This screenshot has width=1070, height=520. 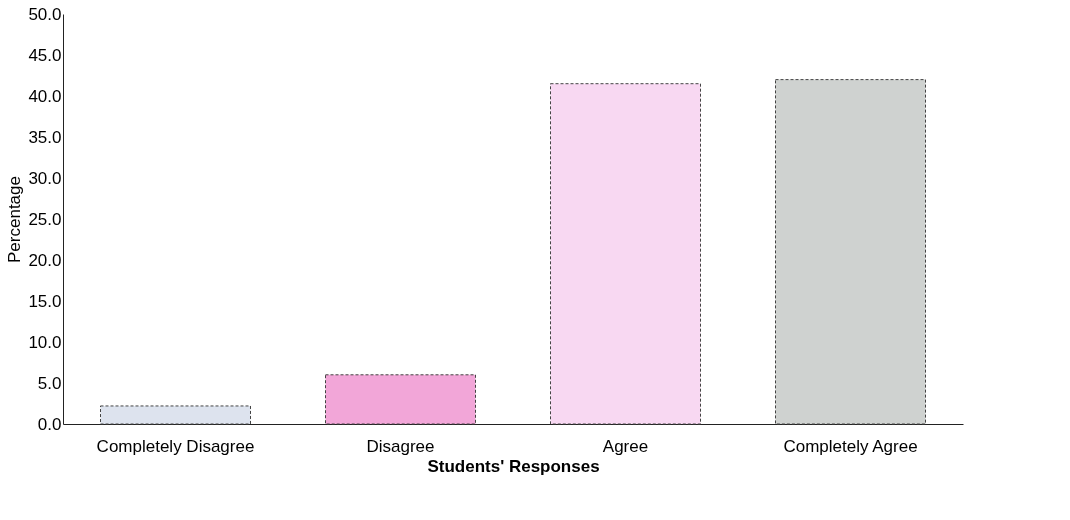 I want to click on y-tick-label: 45.0, so click(x=45, y=55).